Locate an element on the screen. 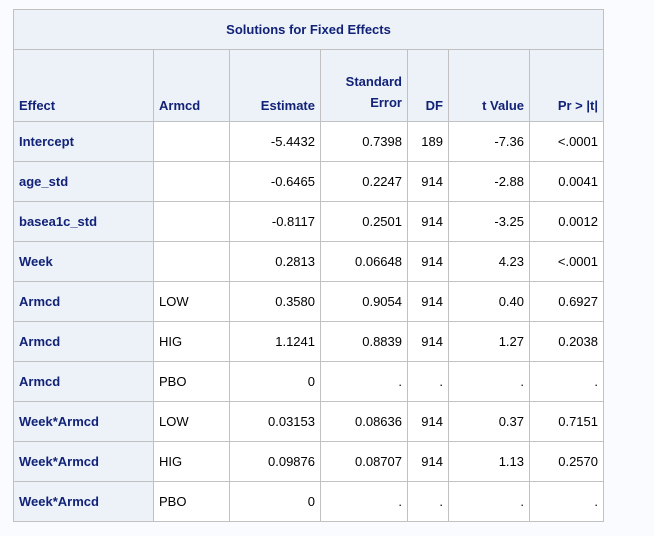 The width and height of the screenshot is (654, 536). cell-standard-error: 0.2247 is located at coordinates (364, 181).